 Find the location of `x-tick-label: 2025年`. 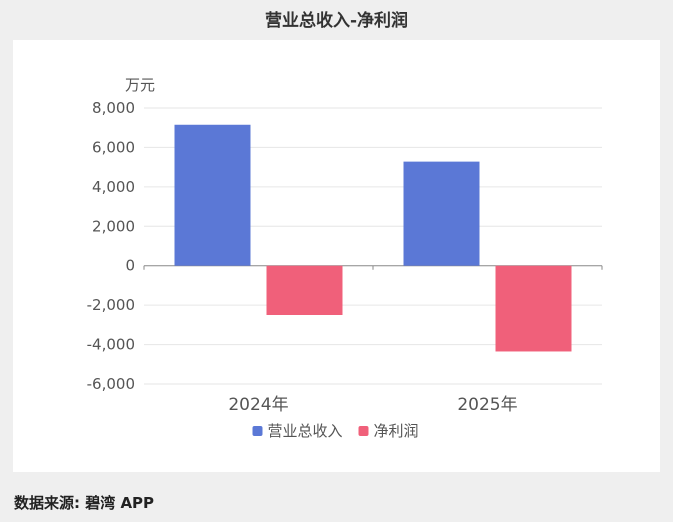

x-tick-label: 2025年 is located at coordinates (487, 405).